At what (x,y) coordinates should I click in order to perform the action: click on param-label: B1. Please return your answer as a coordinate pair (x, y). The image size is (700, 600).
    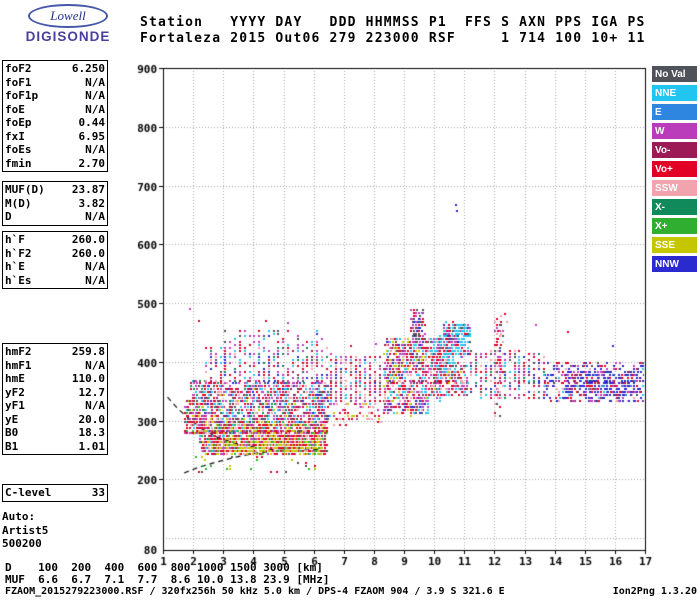
    Looking at the image, I should click on (12, 446).